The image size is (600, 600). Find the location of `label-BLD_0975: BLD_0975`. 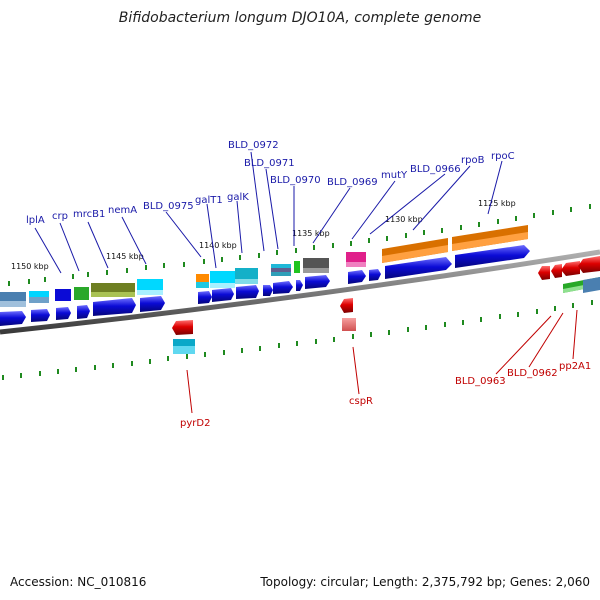

label-BLD_0975: BLD_0975 is located at coordinates (168, 206).